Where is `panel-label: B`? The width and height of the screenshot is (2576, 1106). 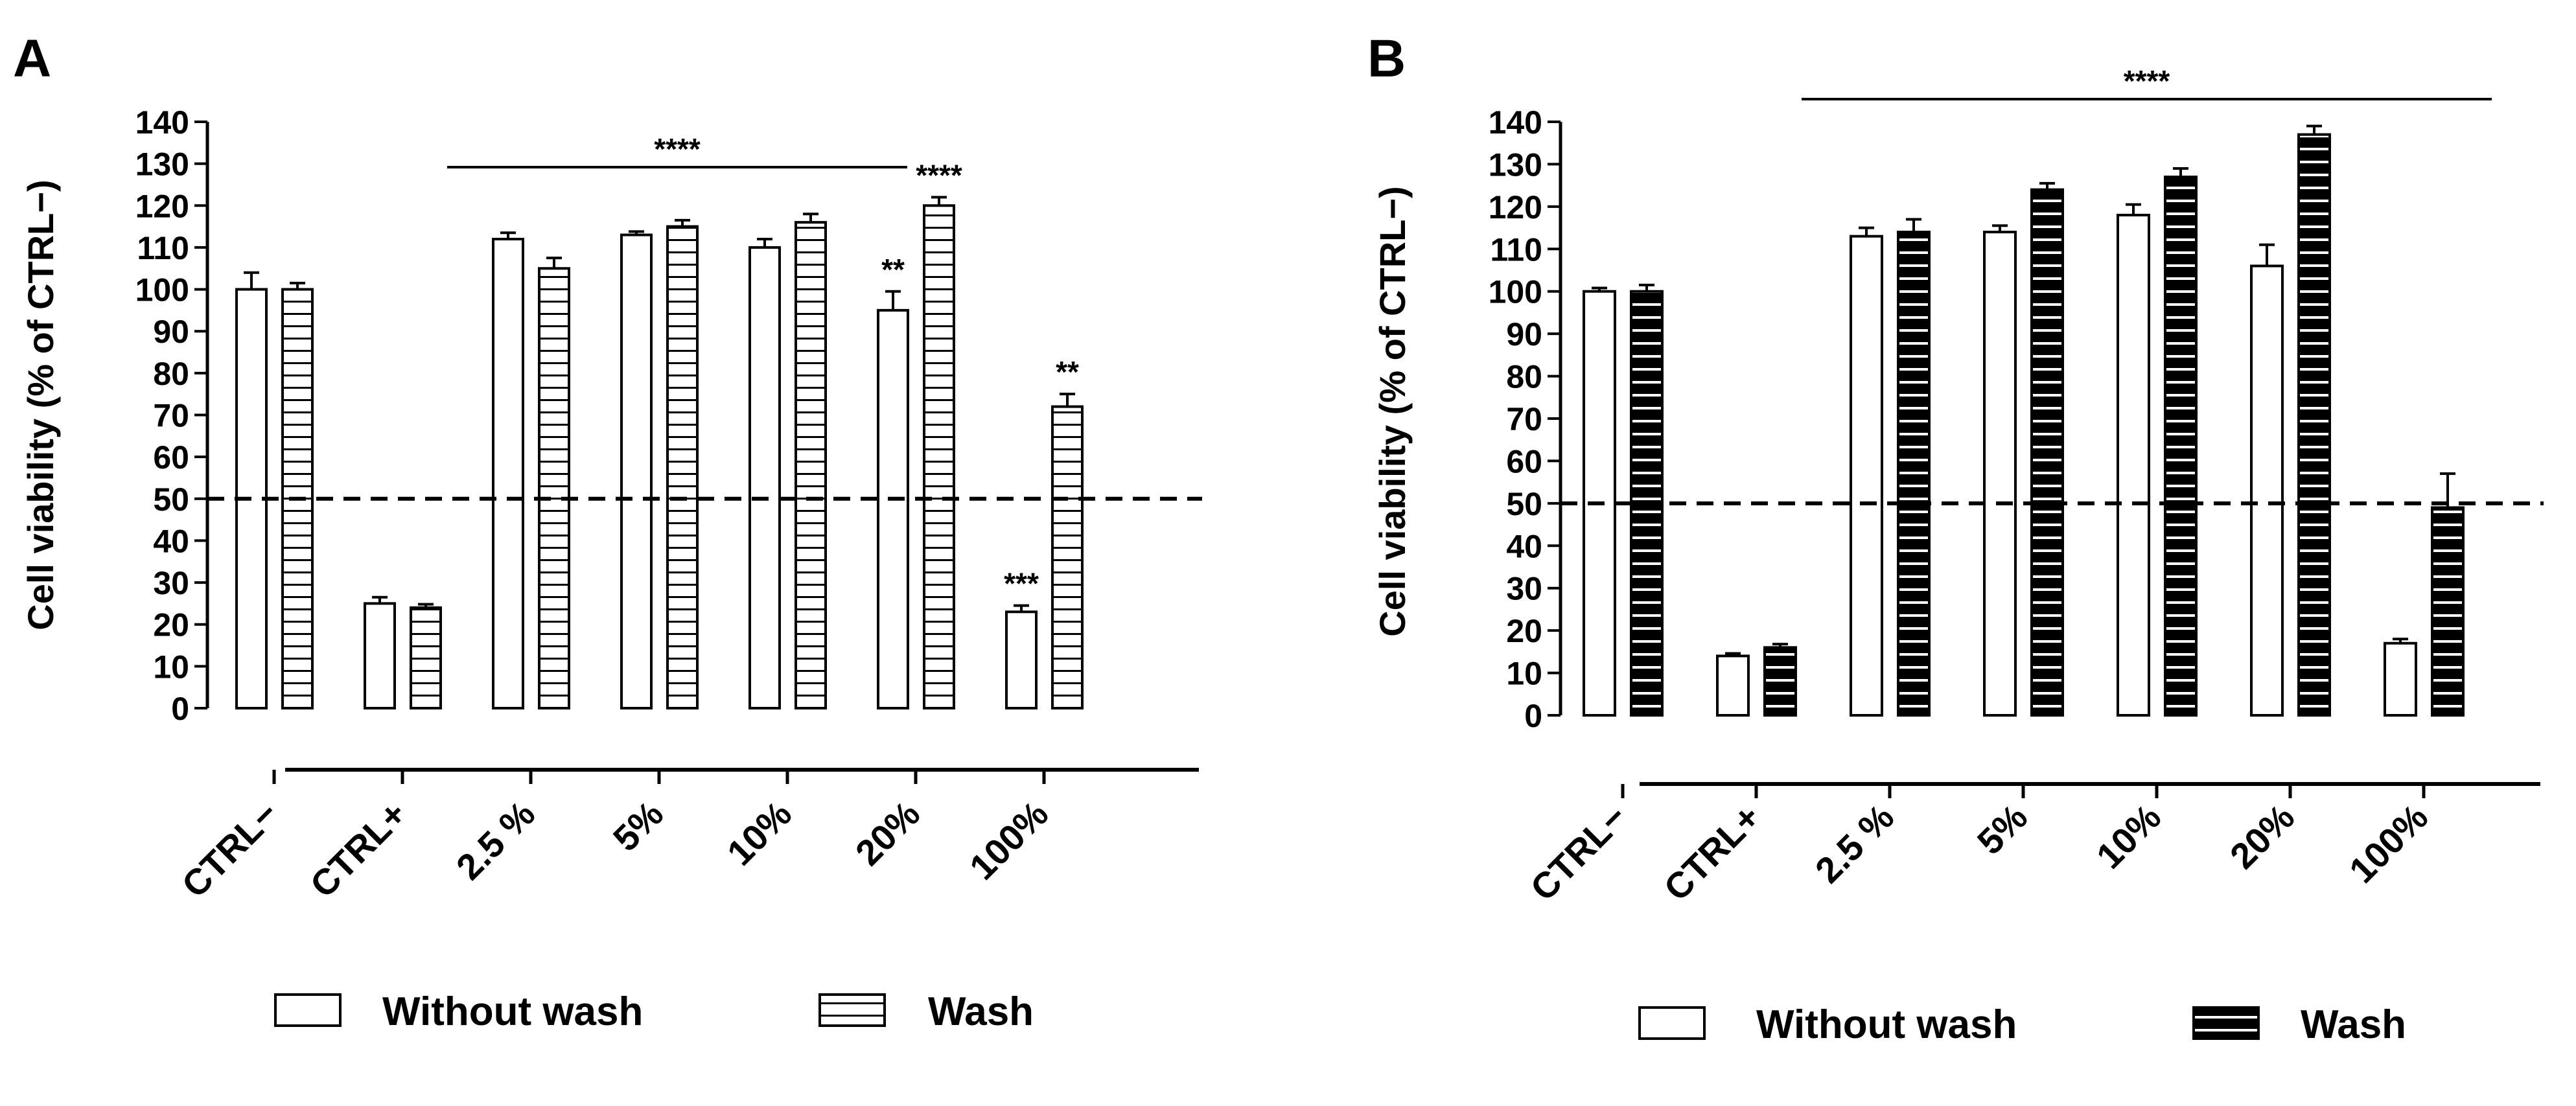
panel-label: B is located at coordinates (1387, 58).